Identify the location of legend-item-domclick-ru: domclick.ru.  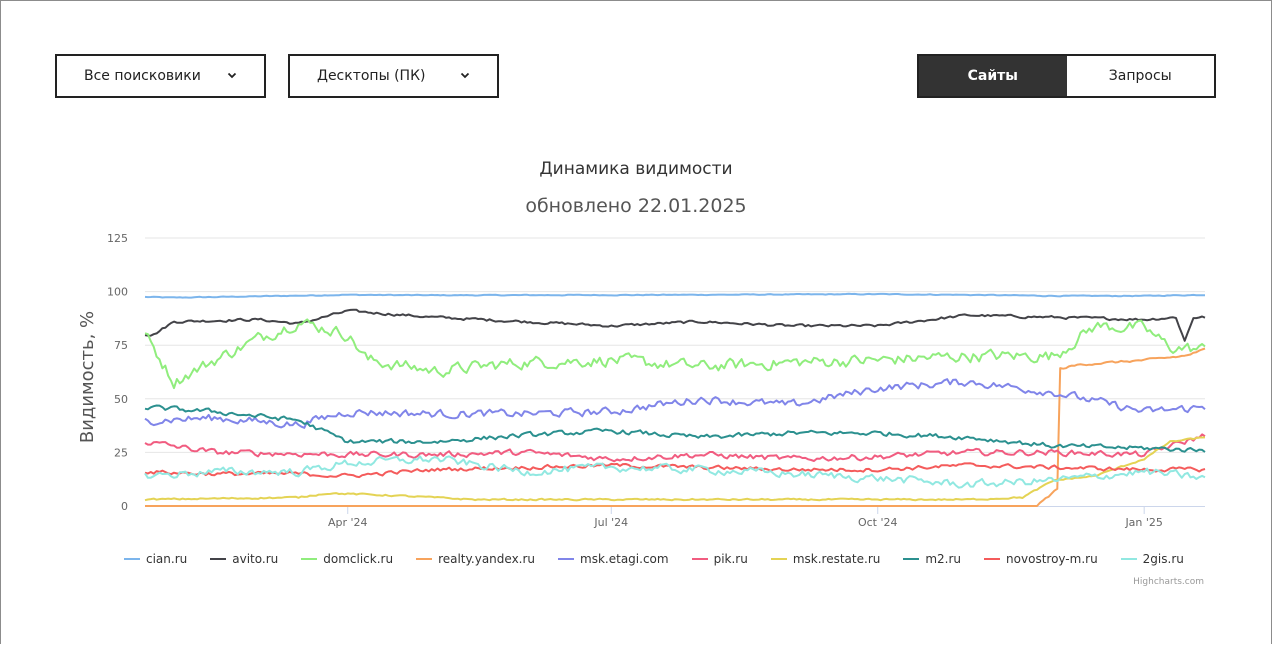
(347, 559).